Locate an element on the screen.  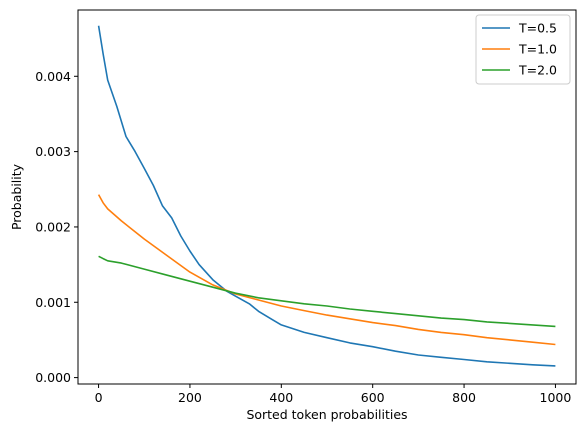
legend-label-t05: T=0.5 is located at coordinates (537, 28).